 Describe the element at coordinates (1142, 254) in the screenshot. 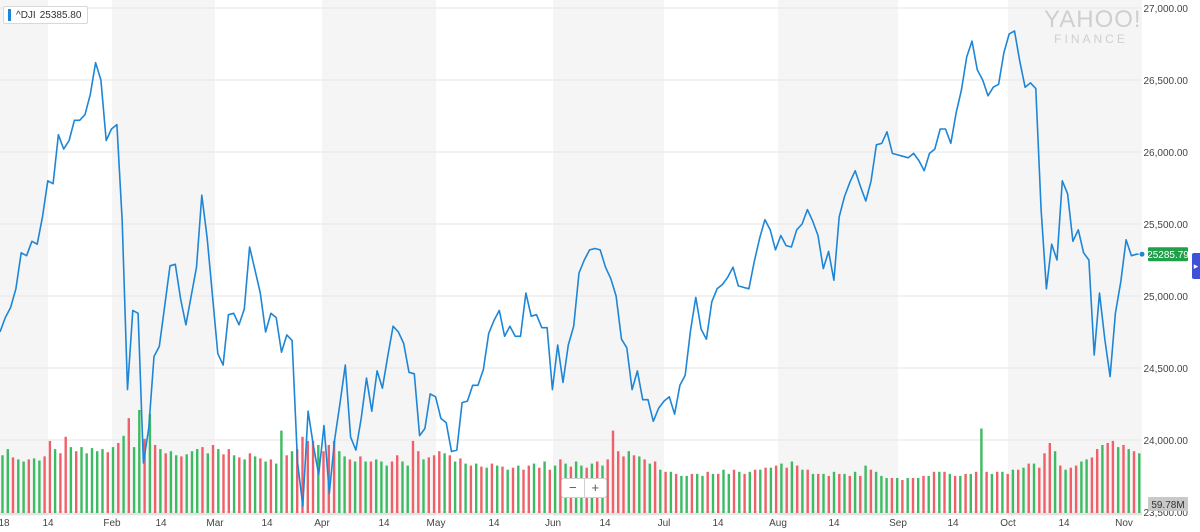

I see `last-price-dot` at that location.